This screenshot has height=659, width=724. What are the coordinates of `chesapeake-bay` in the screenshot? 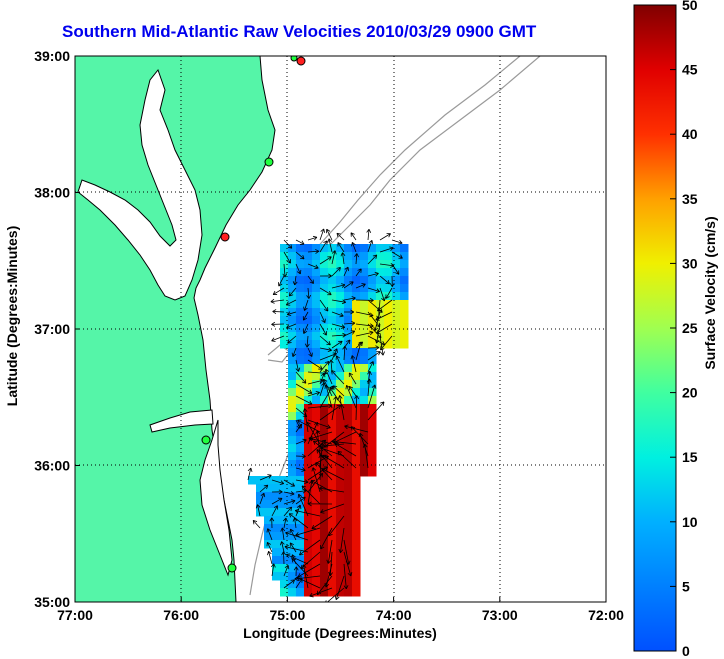 It's located at (140, 184).